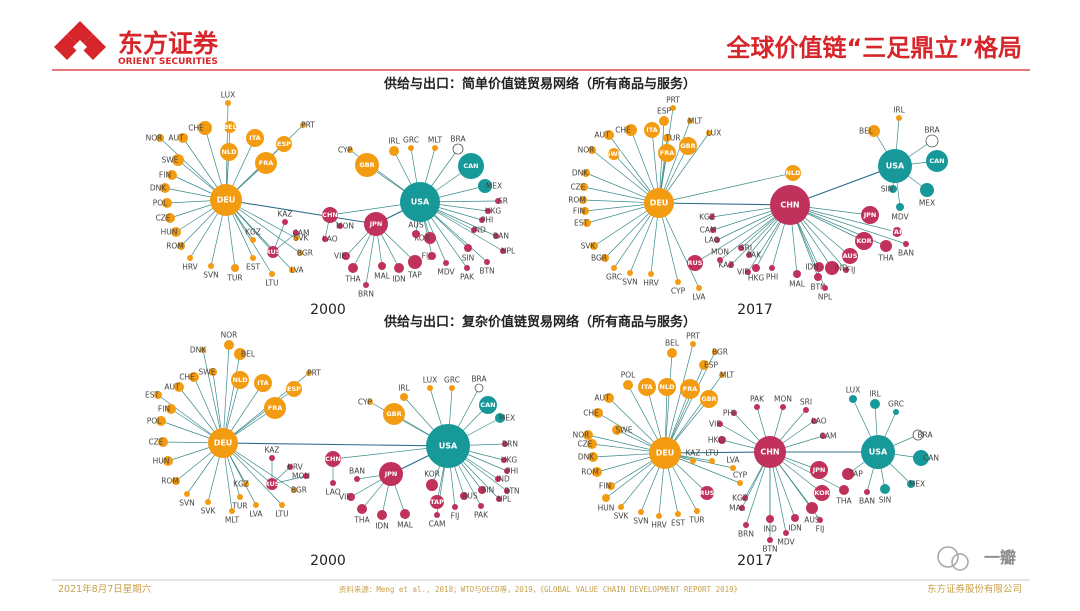 This screenshot has width=1080, height=611. Describe the element at coordinates (253, 235) in the screenshot. I see `node-kgz: KGZ` at that location.